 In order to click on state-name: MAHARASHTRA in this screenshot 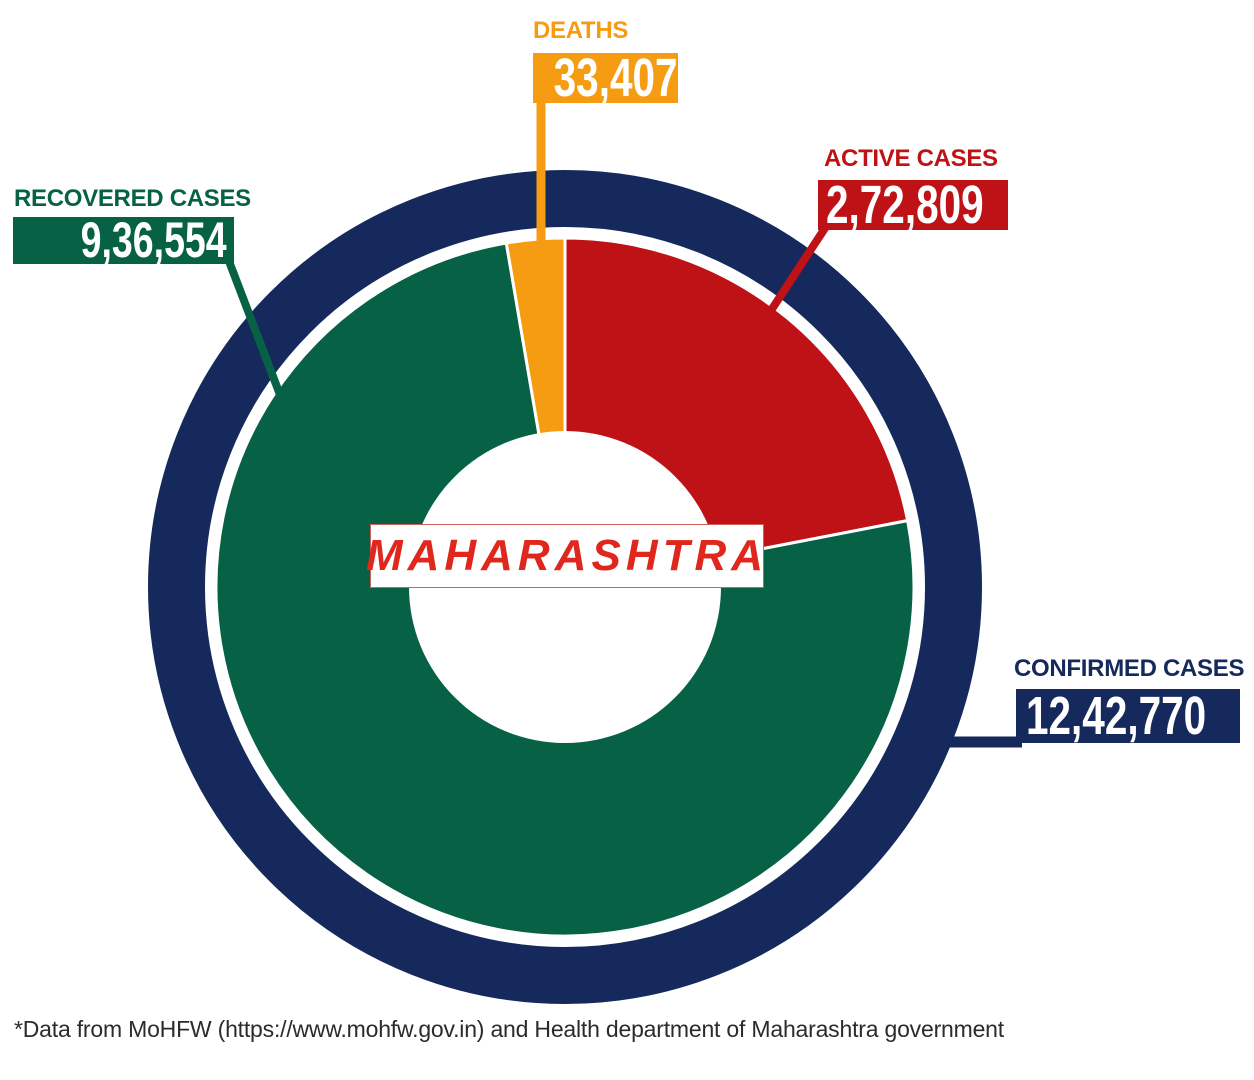, I will do `click(567, 555)`.